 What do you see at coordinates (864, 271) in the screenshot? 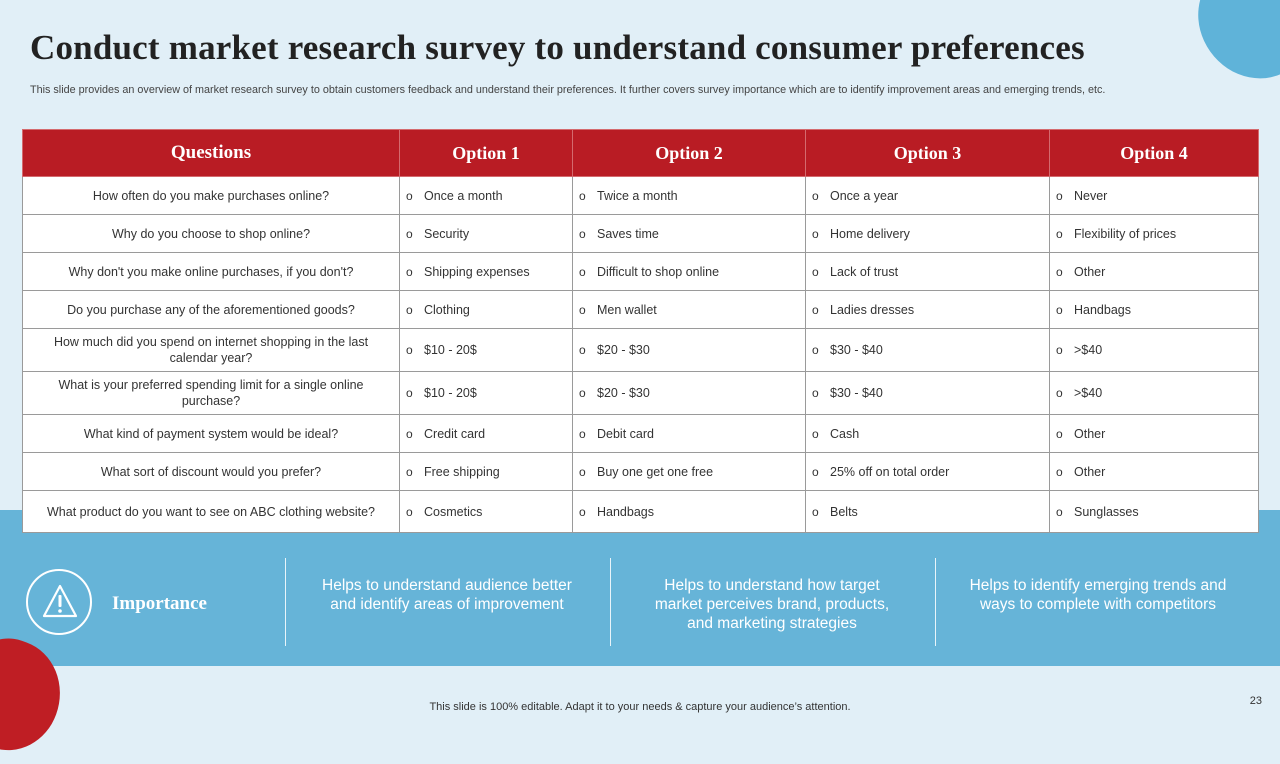
I see `option-text: Lack of trust` at bounding box center [864, 271].